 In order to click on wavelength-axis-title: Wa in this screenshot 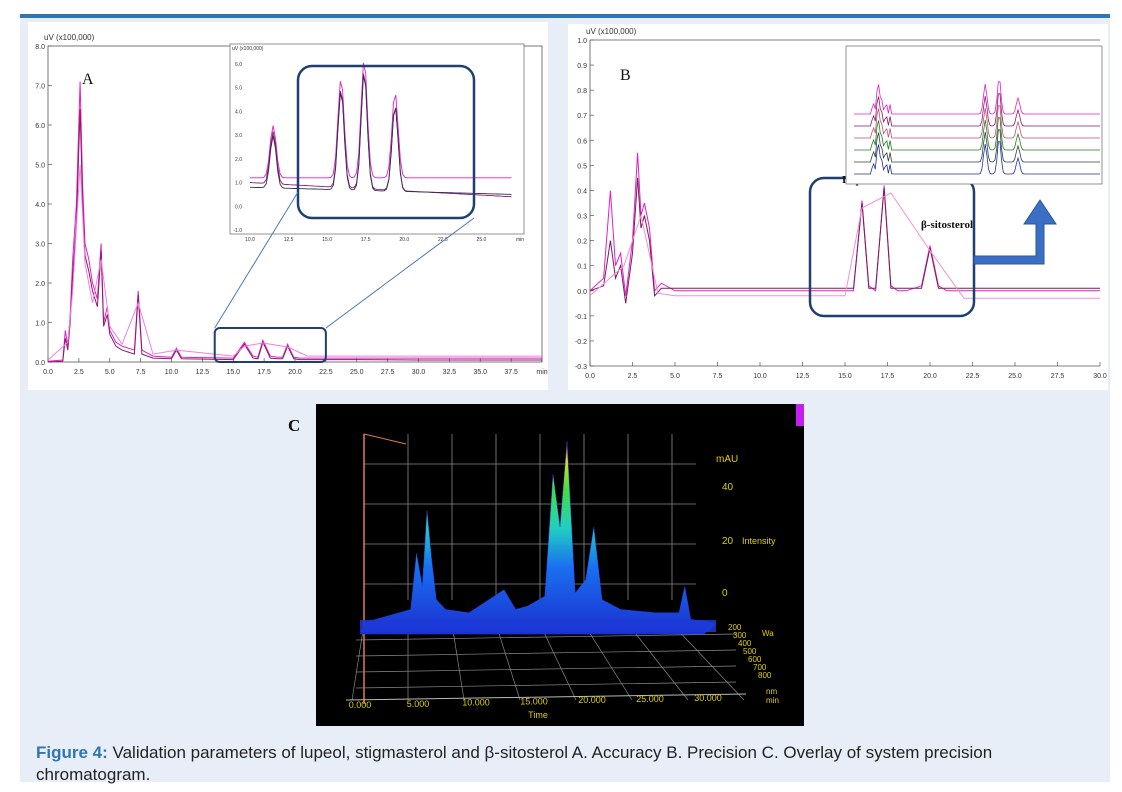, I will do `click(768, 633)`.